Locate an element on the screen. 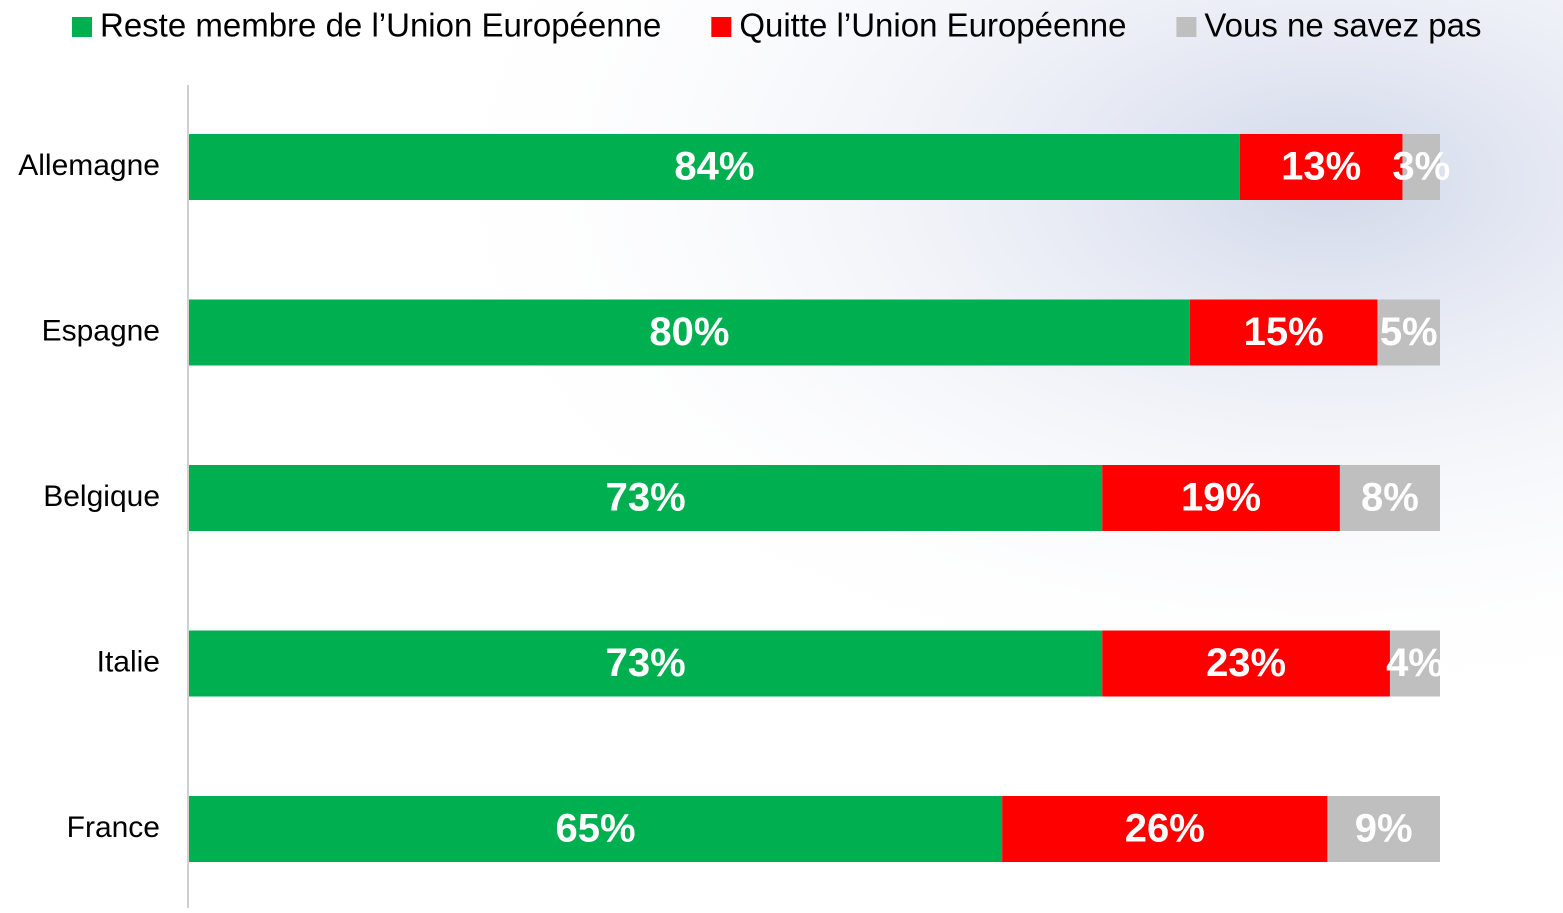 The width and height of the screenshot is (1563, 913). data-label: 5% is located at coordinates (1409, 332).